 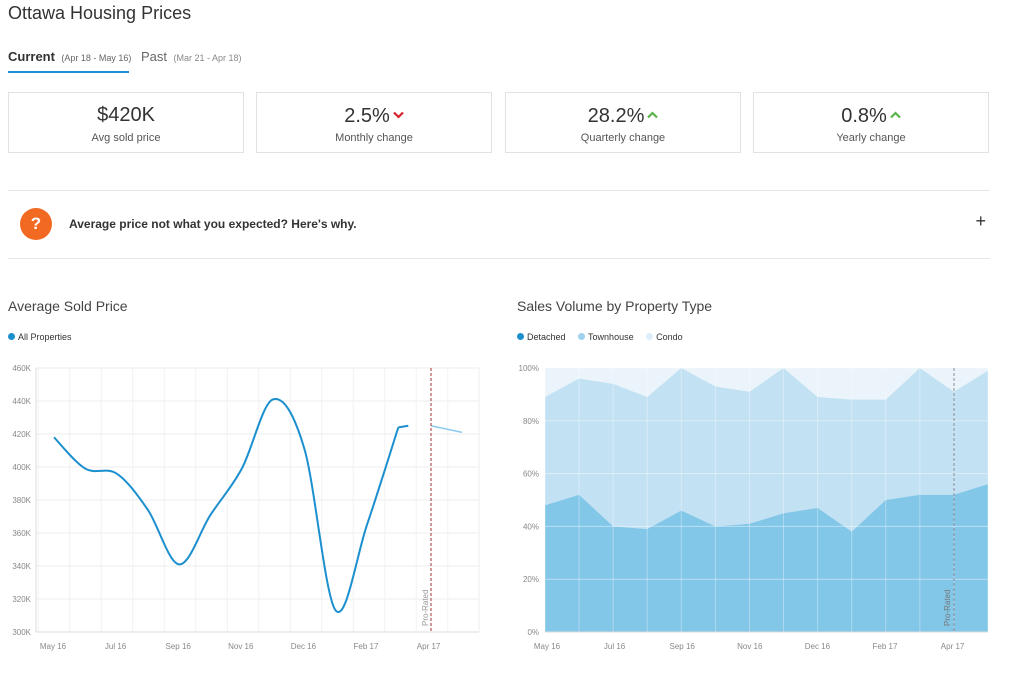 What do you see at coordinates (766, 384) in the screenshot?
I see `area-condo` at bounding box center [766, 384].